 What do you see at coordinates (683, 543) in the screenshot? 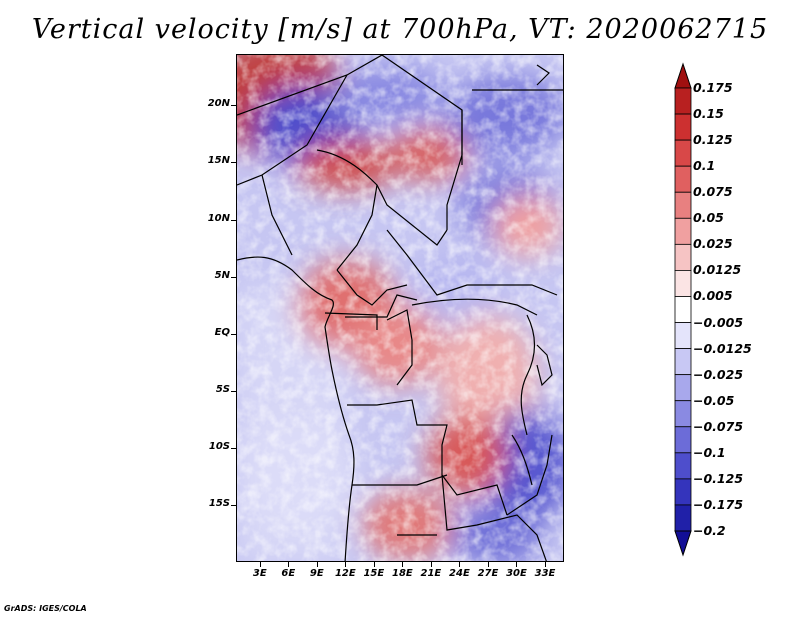
I see `colorbar-bottom-arrow` at bounding box center [683, 543].